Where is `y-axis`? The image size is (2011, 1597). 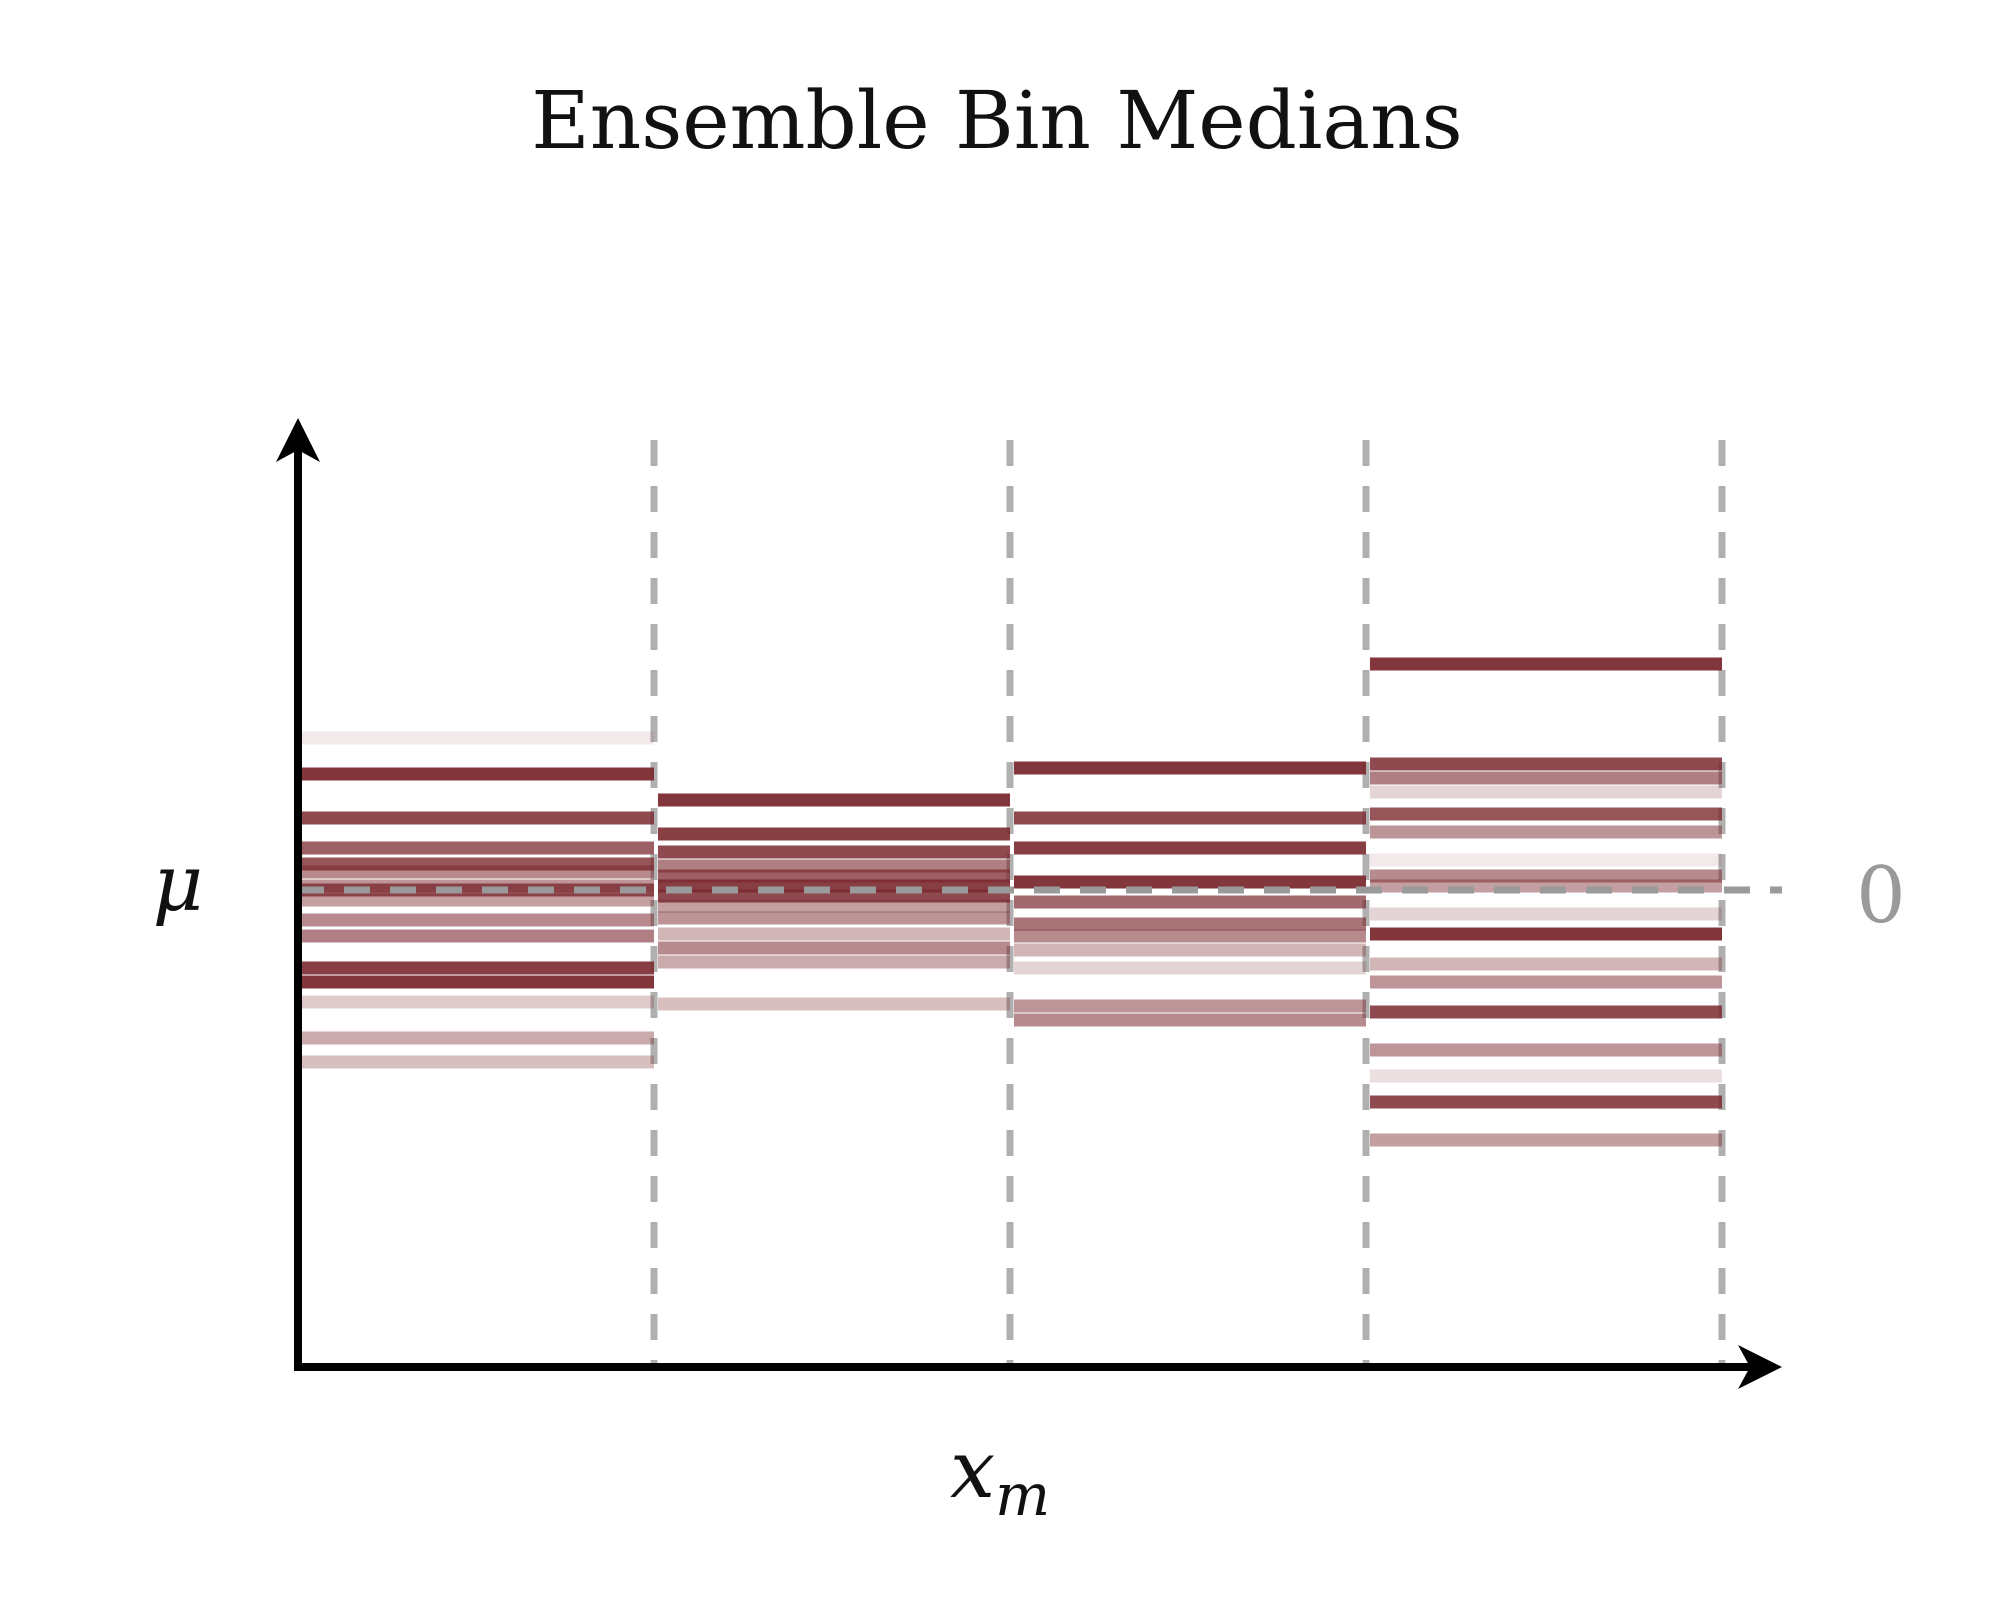 y-axis is located at coordinates (298, 894).